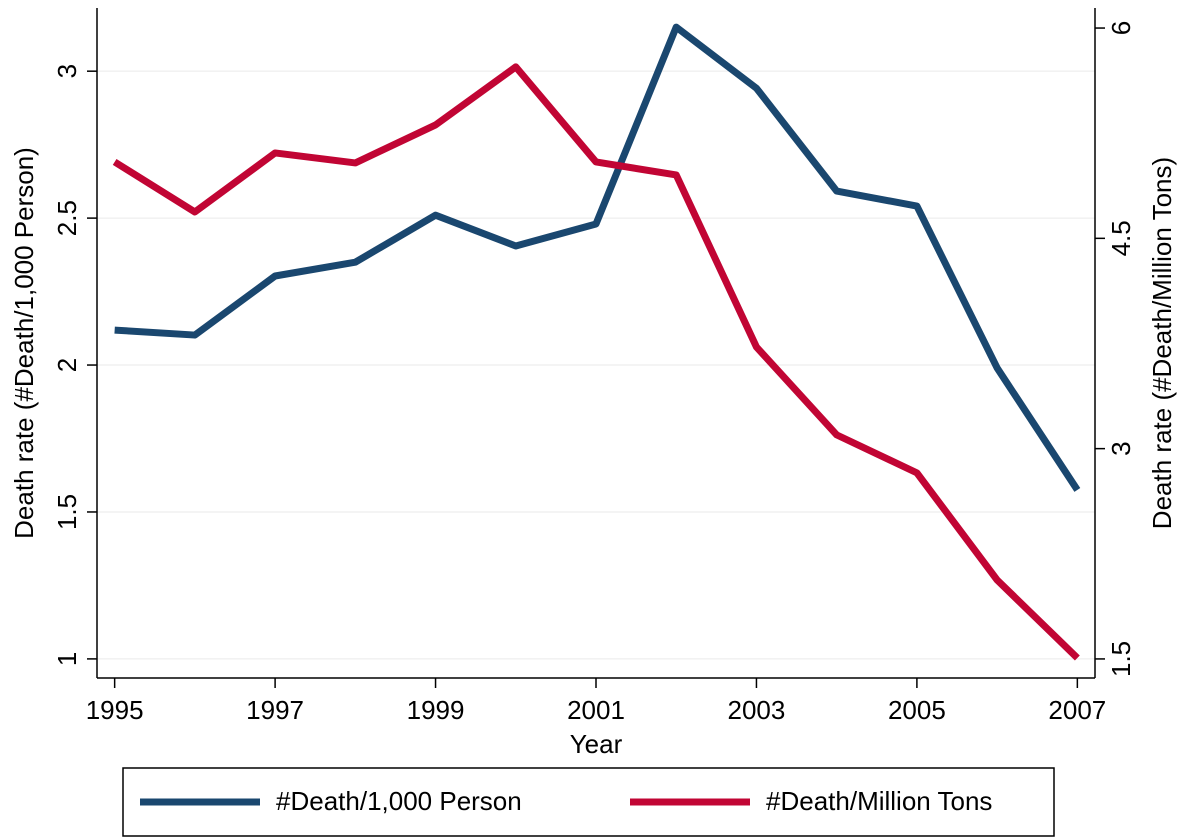 This screenshot has height=838, width=1190. What do you see at coordinates (67, 365) in the screenshot?
I see `y-tick-label: 2` at bounding box center [67, 365].